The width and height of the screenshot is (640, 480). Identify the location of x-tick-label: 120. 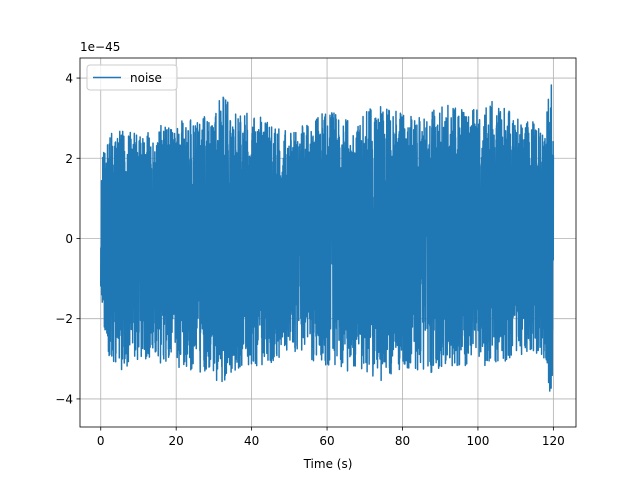
(553, 441).